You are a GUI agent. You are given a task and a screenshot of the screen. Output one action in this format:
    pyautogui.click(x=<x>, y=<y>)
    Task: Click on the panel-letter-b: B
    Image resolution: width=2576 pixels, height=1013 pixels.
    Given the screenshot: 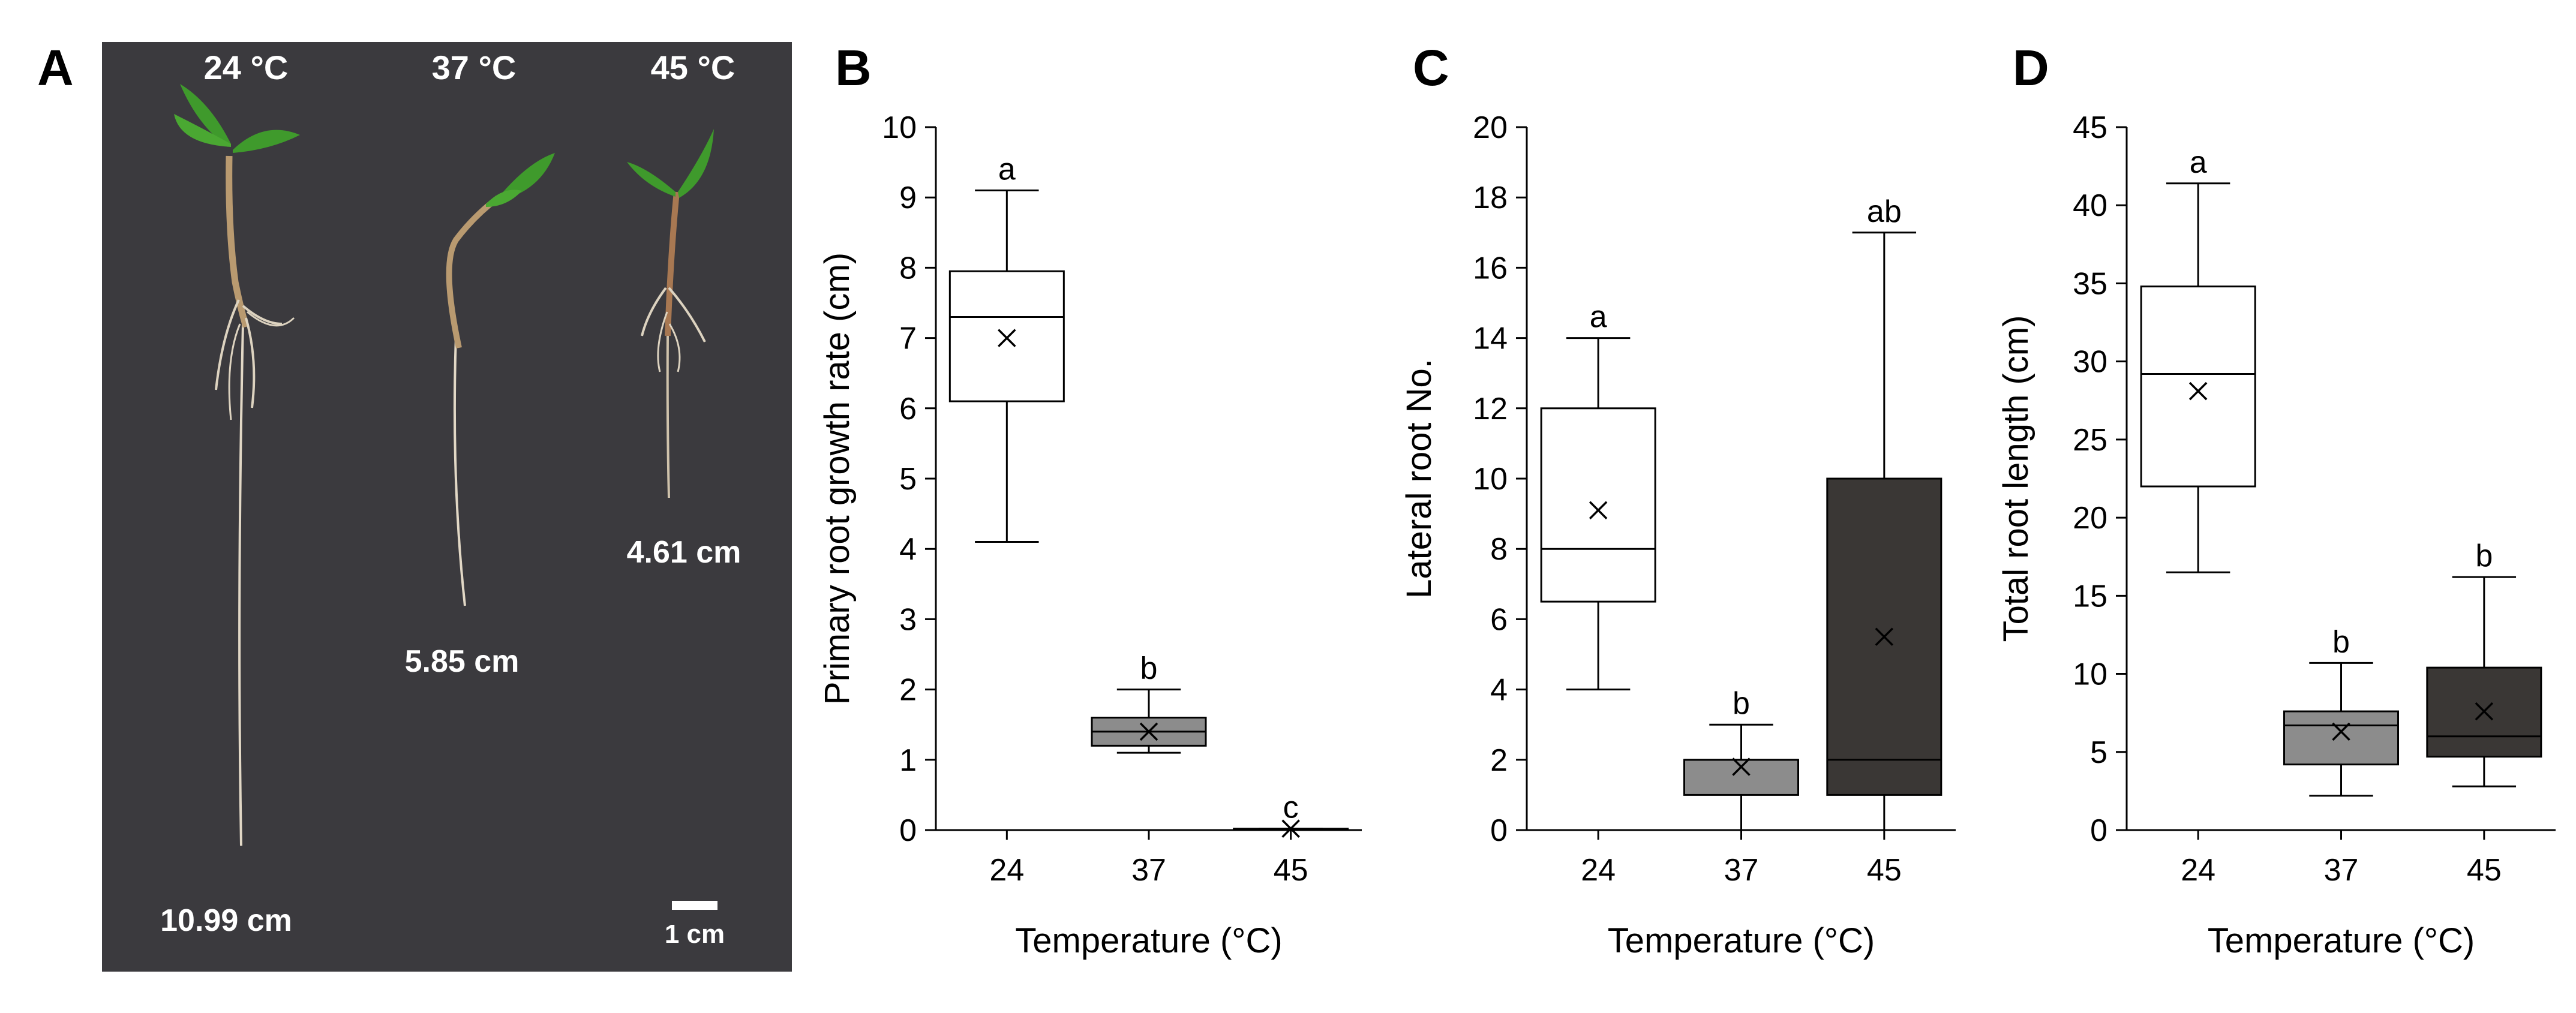 What is the action you would take?
    pyautogui.click(x=853, y=68)
    